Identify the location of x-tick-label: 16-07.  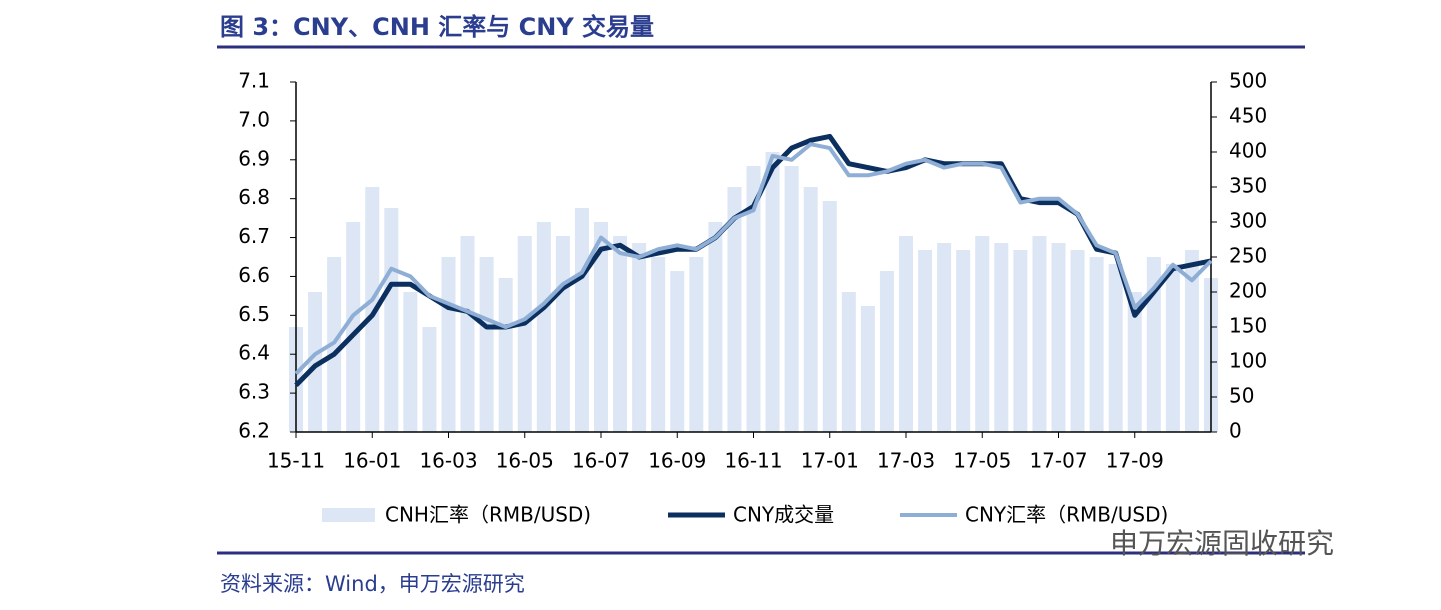
(601, 461).